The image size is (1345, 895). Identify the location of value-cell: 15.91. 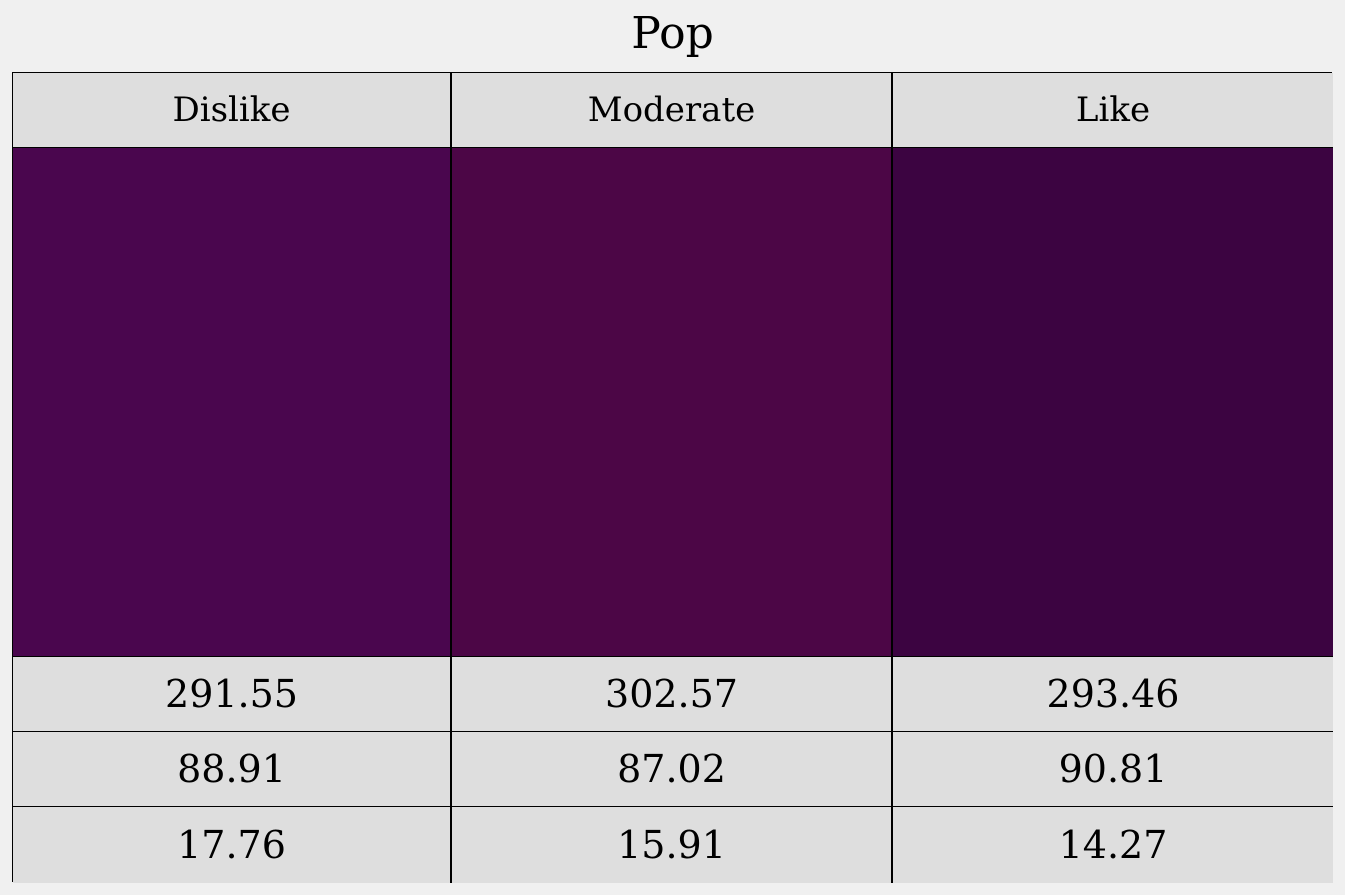
(672, 845).